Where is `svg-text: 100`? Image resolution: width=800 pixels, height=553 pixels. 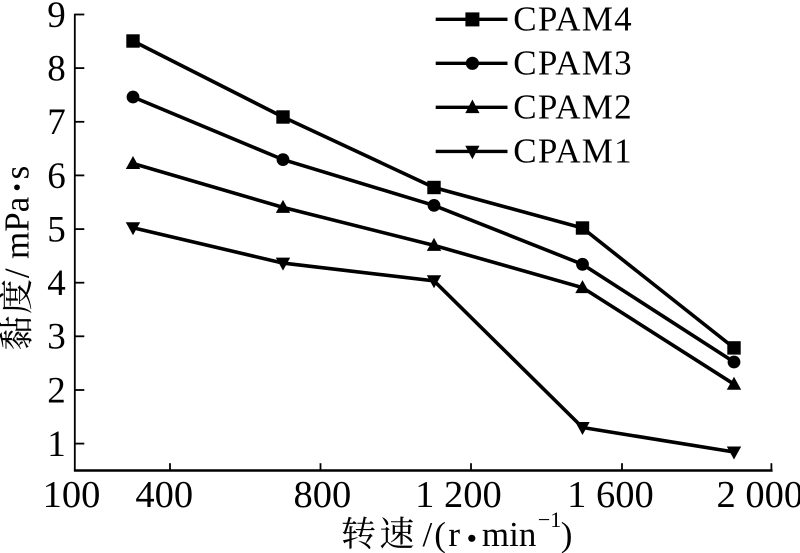
svg-text: 100 is located at coordinates (72, 495).